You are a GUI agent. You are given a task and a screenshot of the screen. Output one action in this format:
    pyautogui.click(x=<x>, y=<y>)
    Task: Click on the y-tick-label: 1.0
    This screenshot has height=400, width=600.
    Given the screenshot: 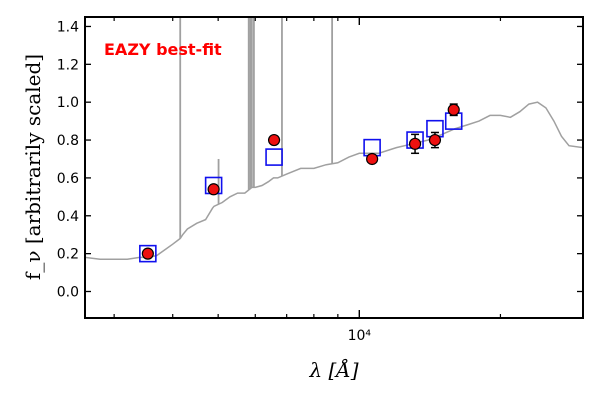 What is the action you would take?
    pyautogui.click(x=68, y=103)
    